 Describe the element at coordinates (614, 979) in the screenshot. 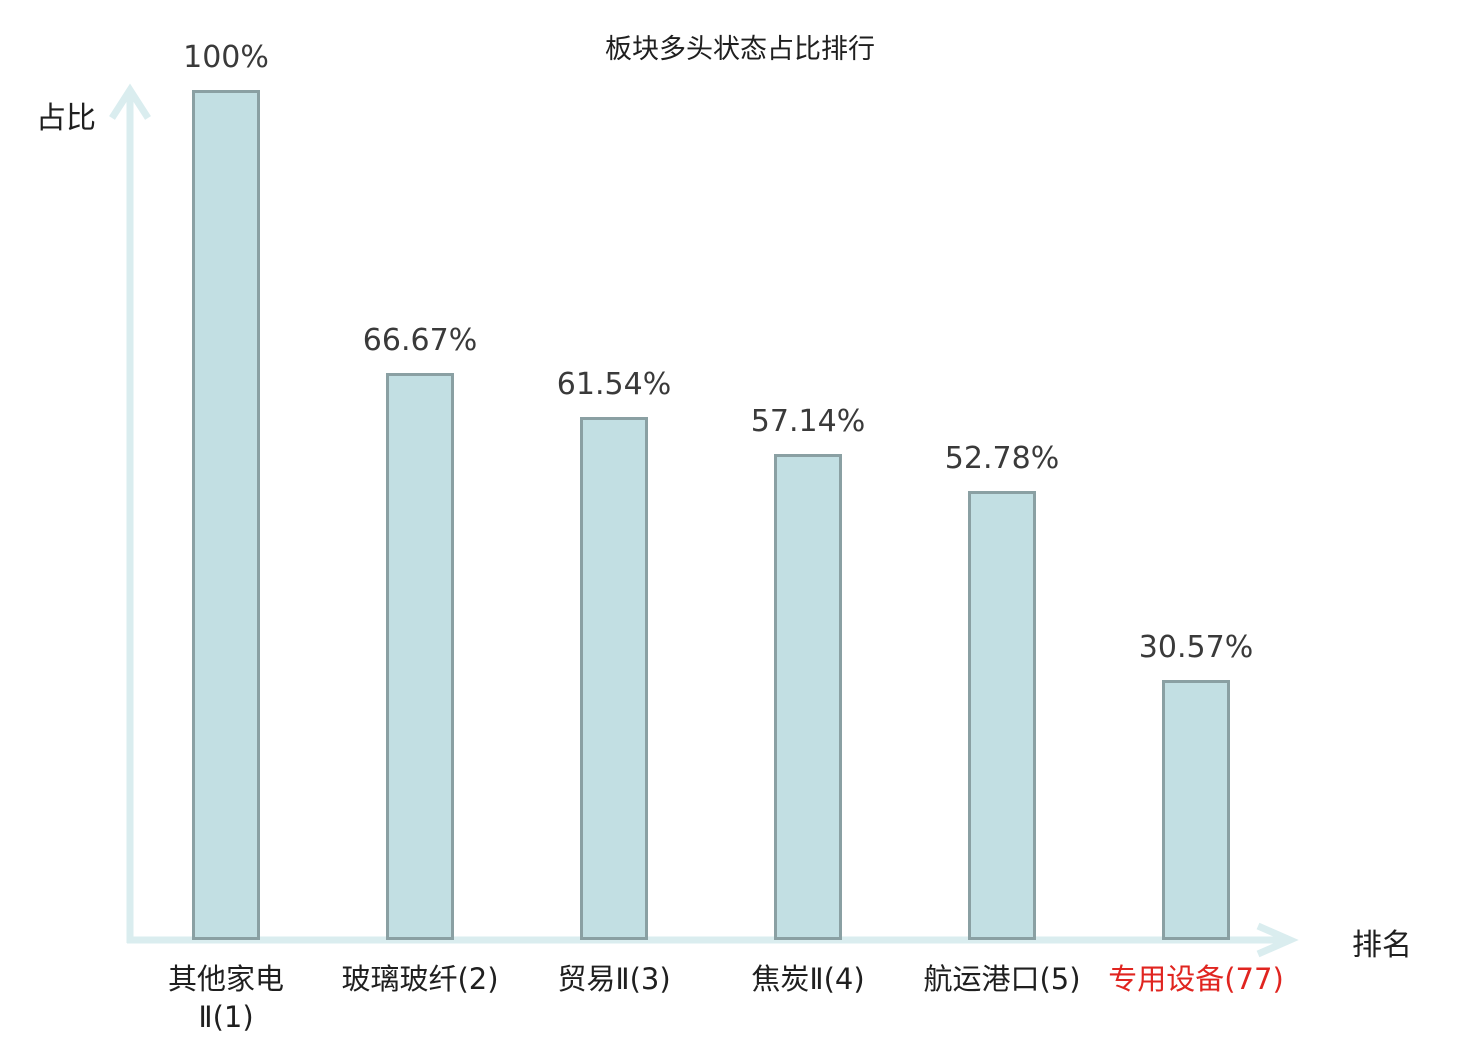

I see `bar-category-label: 贸易Ⅱ(3)` at that location.